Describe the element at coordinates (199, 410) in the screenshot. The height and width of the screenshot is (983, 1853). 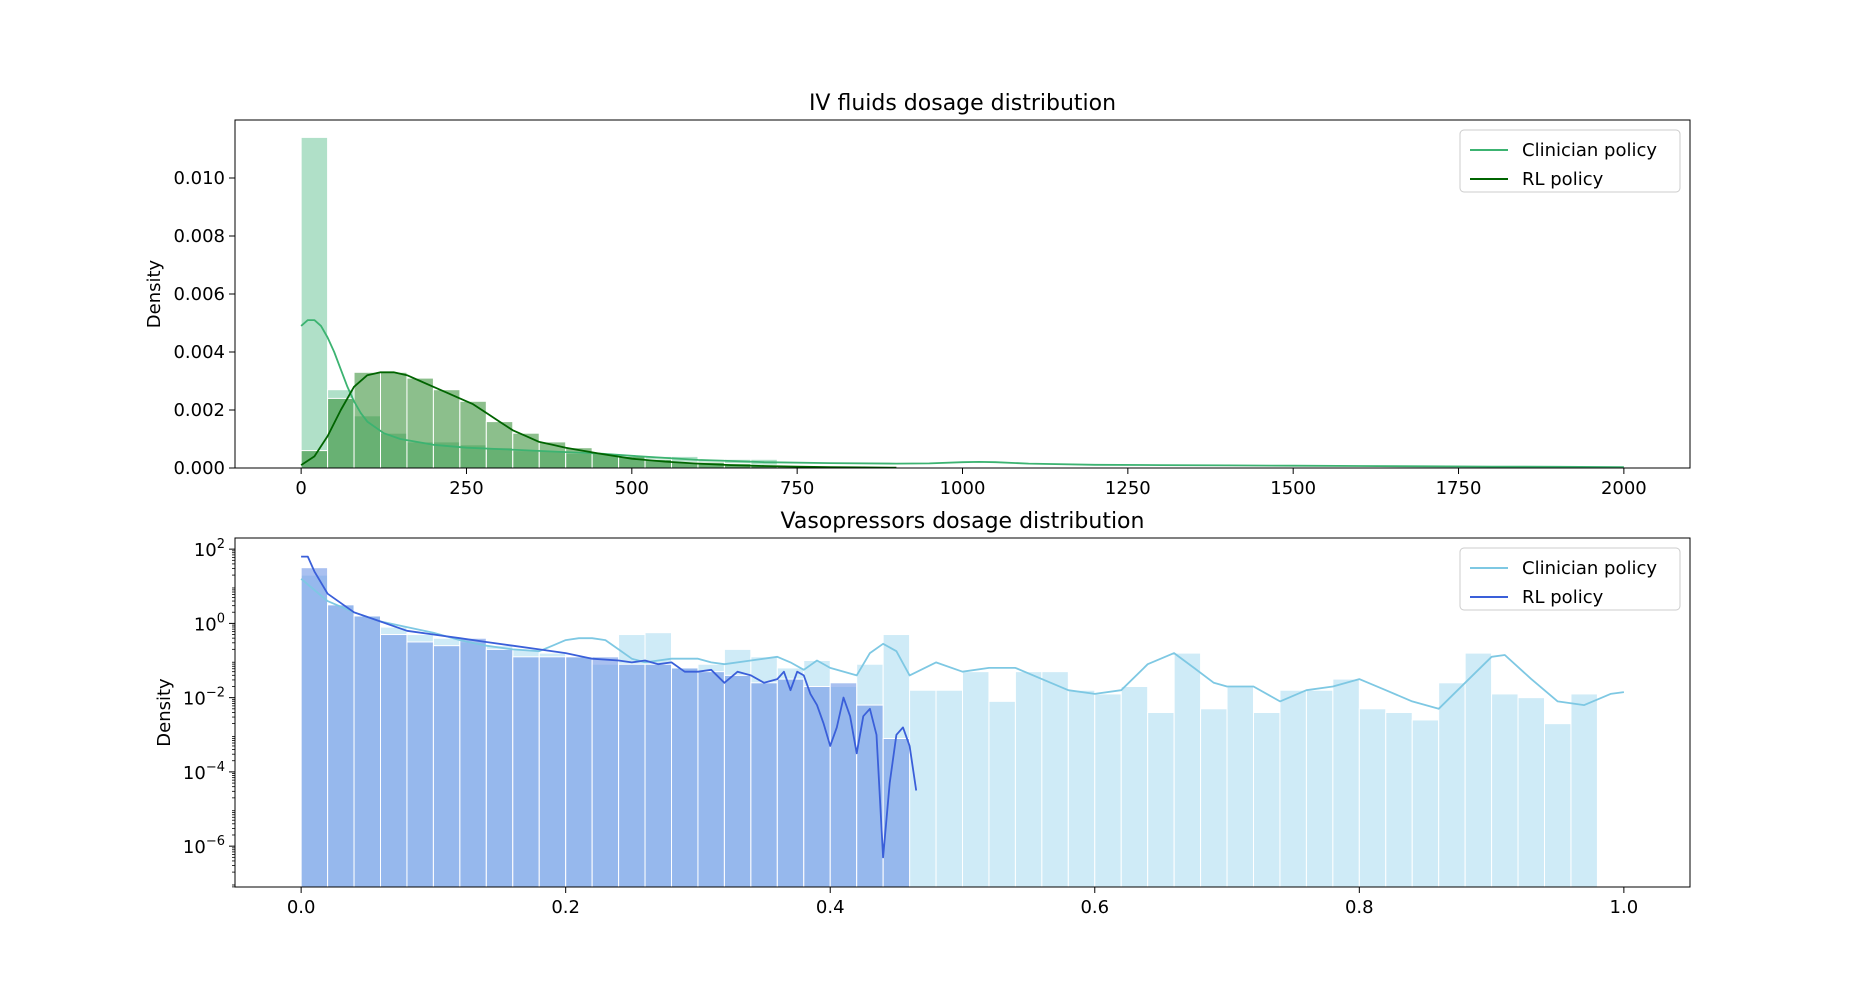
I see `y-tick-label: 0.002` at that location.